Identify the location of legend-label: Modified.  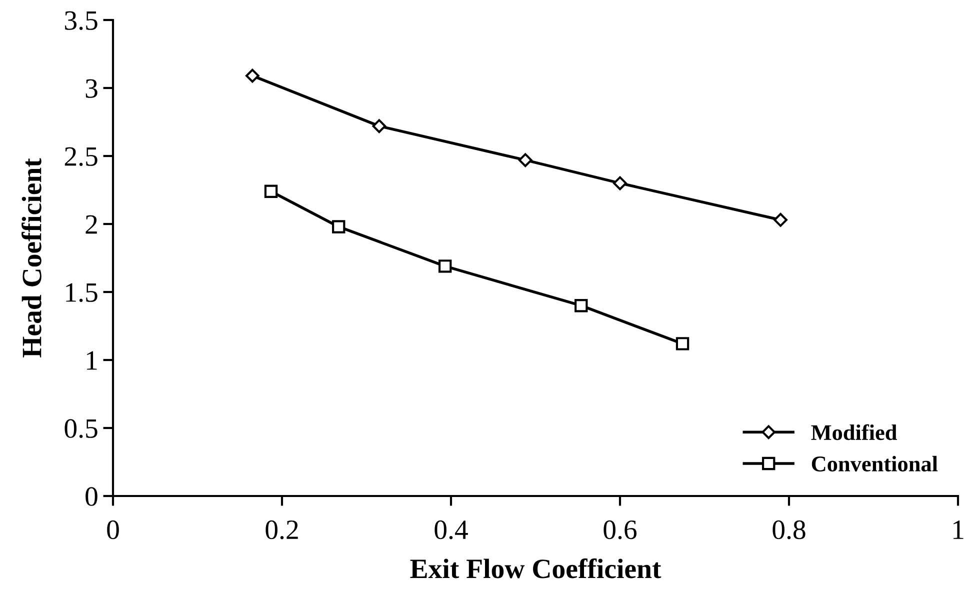
(854, 432).